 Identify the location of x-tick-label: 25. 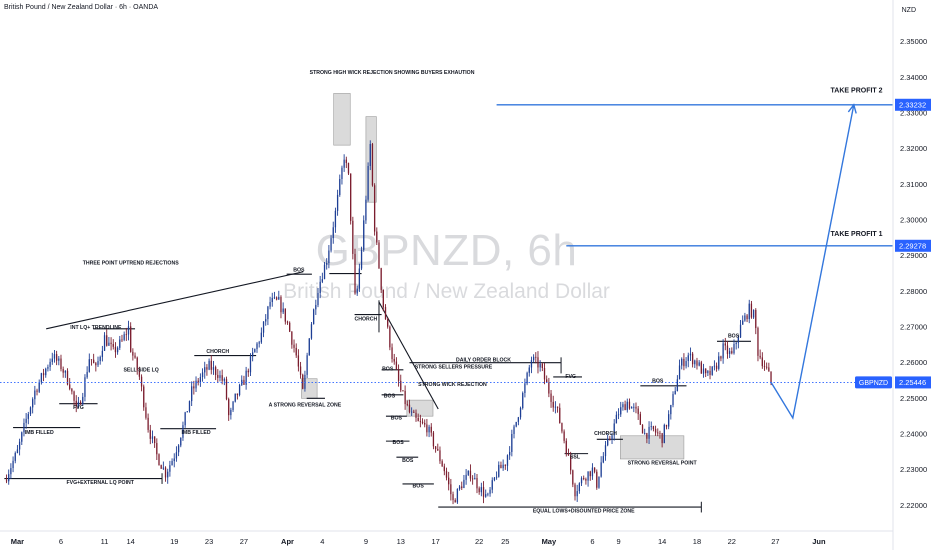
(505, 541).